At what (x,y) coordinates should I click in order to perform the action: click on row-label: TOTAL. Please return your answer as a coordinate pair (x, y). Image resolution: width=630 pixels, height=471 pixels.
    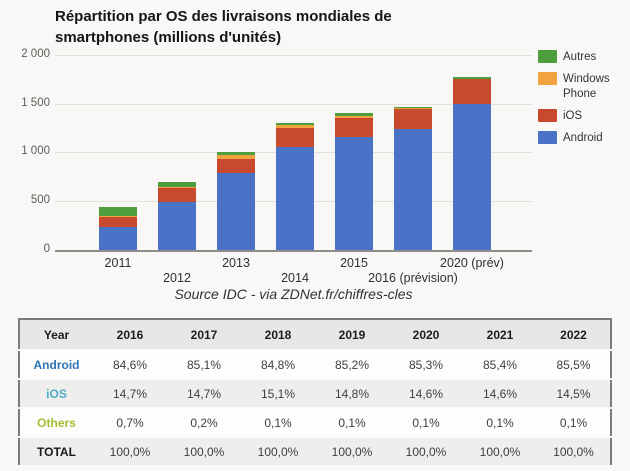
    Looking at the image, I should click on (56, 451).